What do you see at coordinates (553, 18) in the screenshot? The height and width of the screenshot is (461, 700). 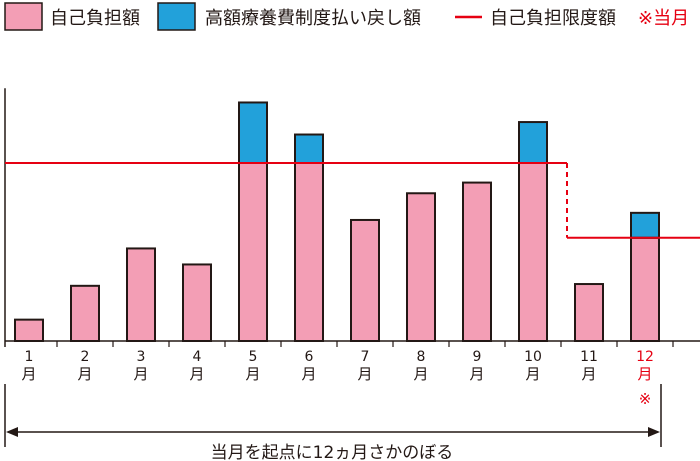 I see `legend-label-limit: 自己負担限度額` at bounding box center [553, 18].